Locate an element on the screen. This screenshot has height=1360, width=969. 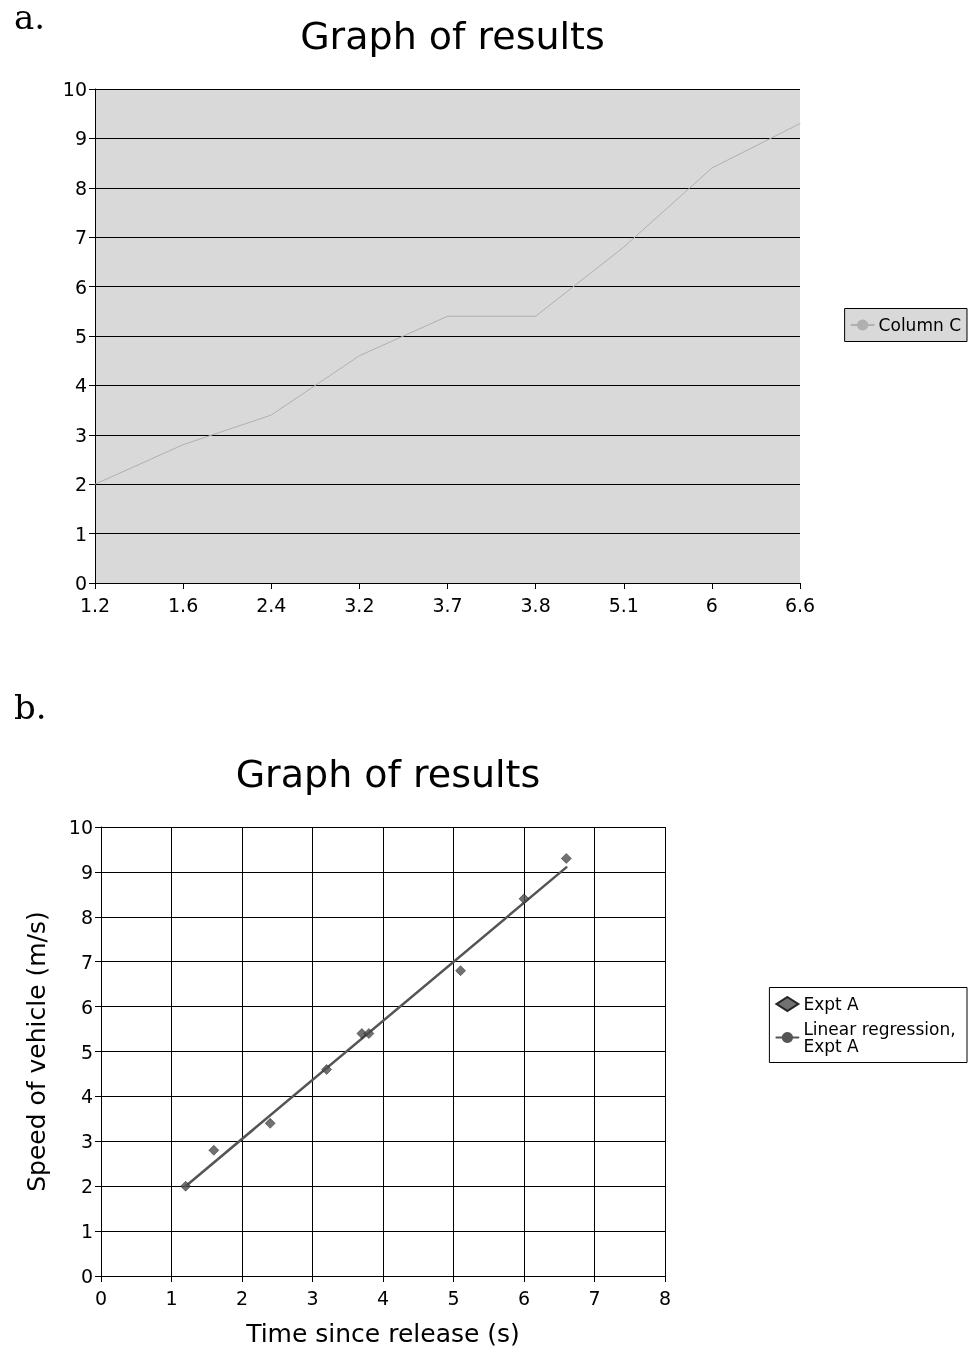
x-tick-label: 1.2 is located at coordinates (95, 604).